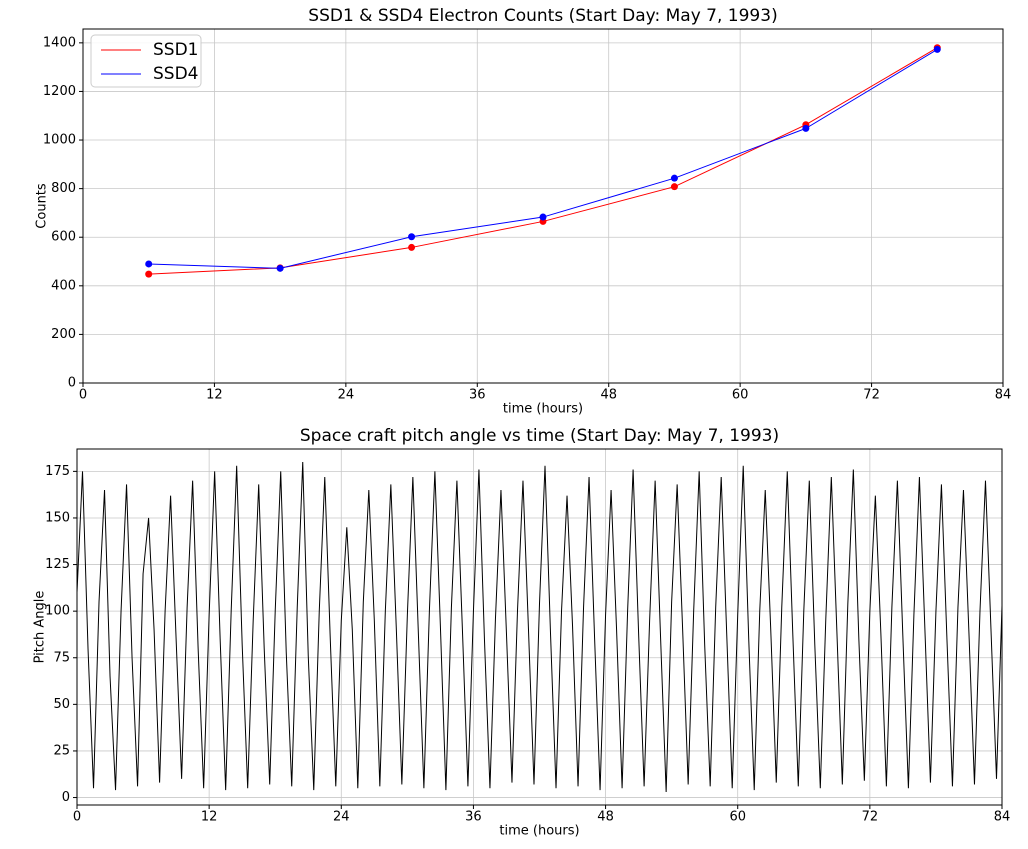 The image size is (1028, 849). Describe the element at coordinates (40, 627) in the screenshot. I see `y-axis-label: Pitch Angle` at that location.